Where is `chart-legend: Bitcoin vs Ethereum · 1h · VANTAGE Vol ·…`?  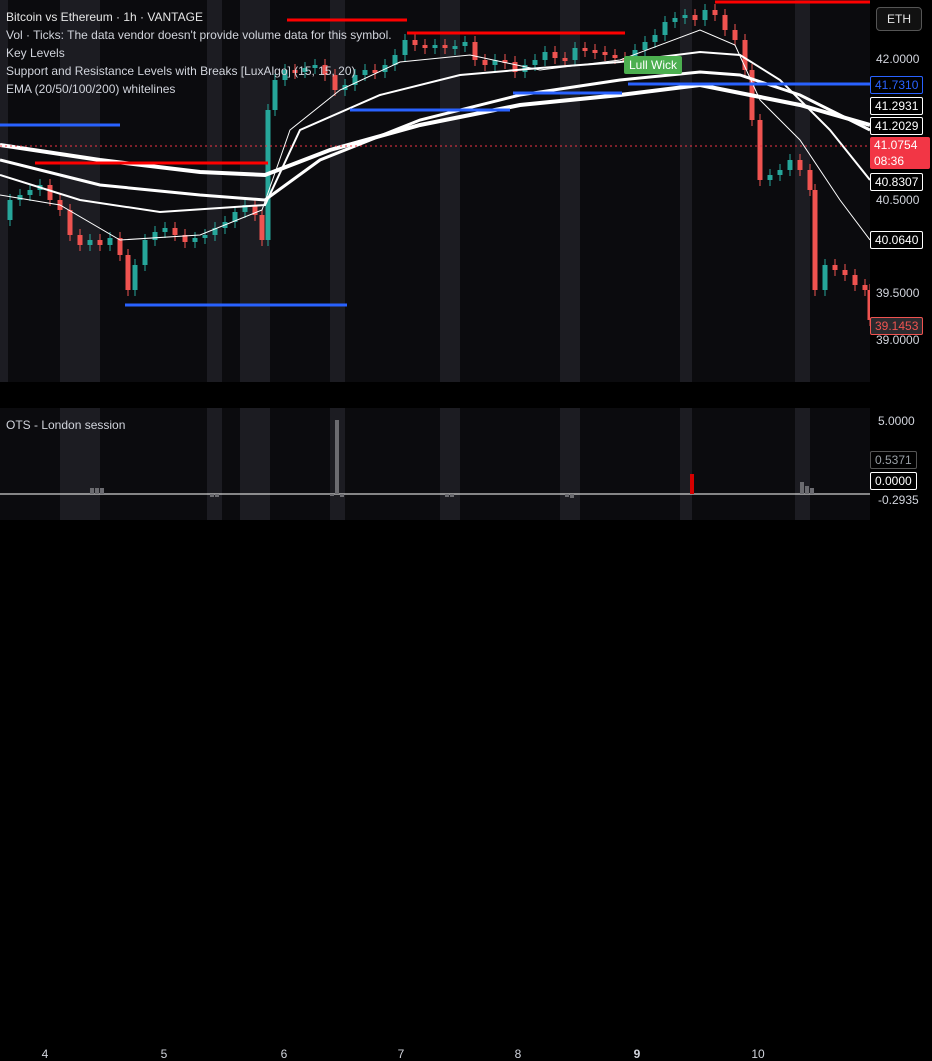 chart-legend: Bitcoin vs Ethereum · 1h · VANTAGE Vol ·… is located at coordinates (199, 53).